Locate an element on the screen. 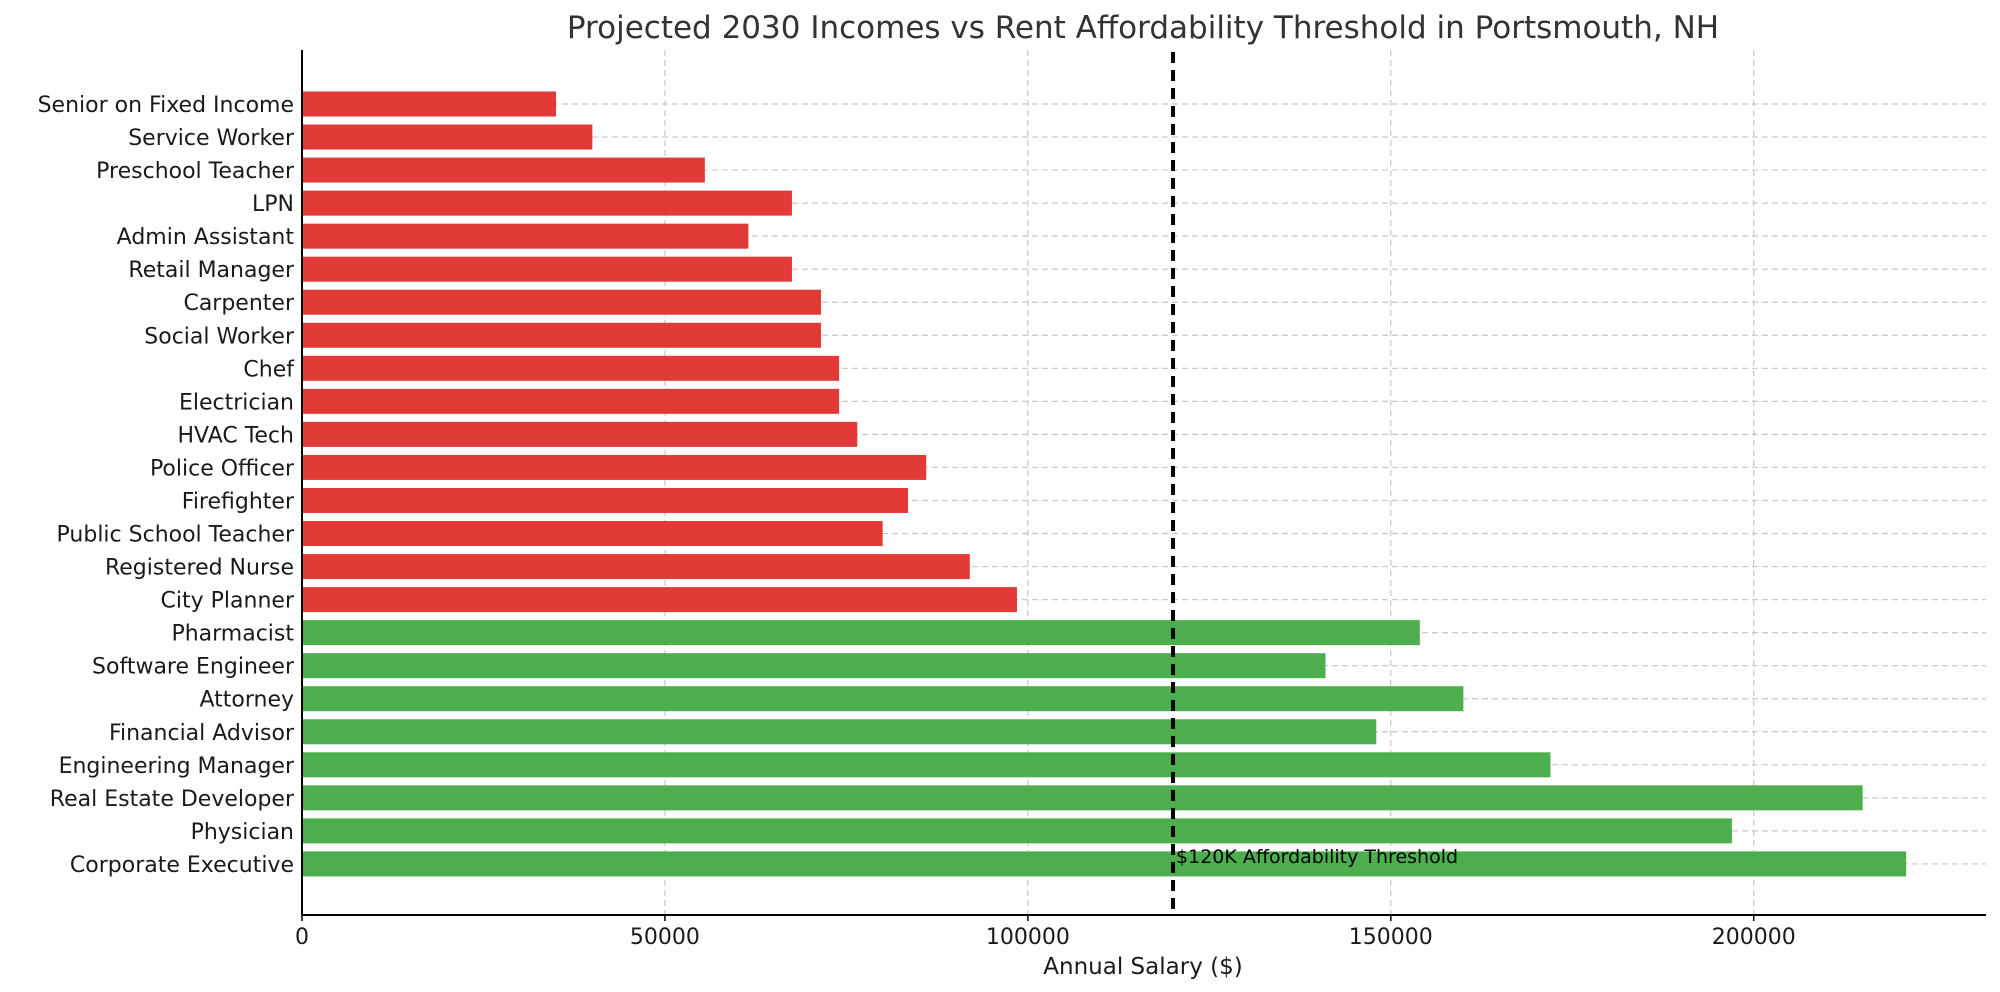 The image size is (2000, 992). y-tick-label-17: Software Engineer is located at coordinates (193, 667).